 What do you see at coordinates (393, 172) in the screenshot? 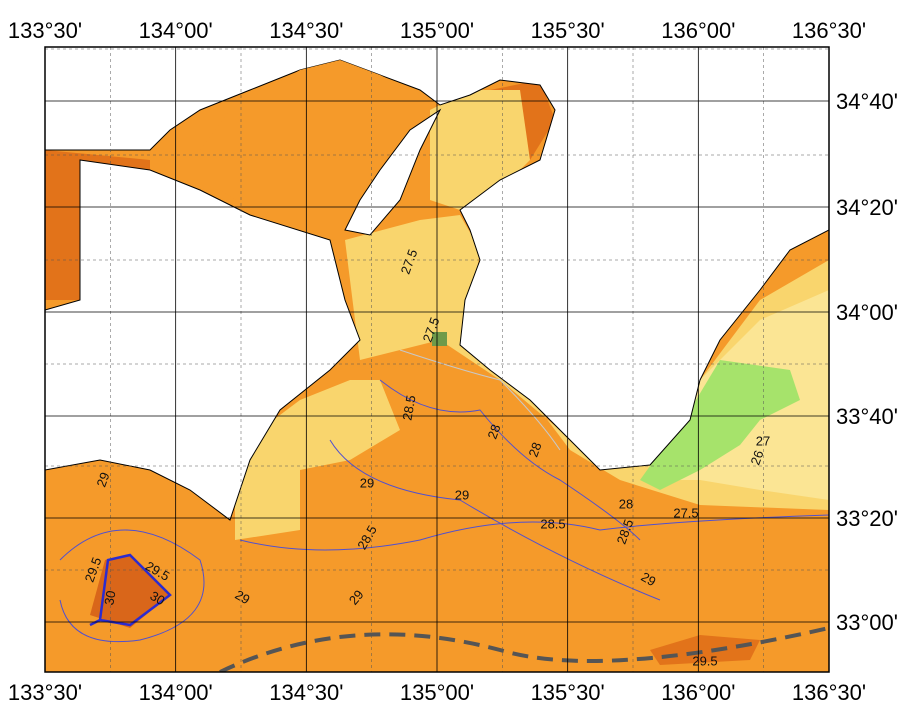
I see `island` at bounding box center [393, 172].